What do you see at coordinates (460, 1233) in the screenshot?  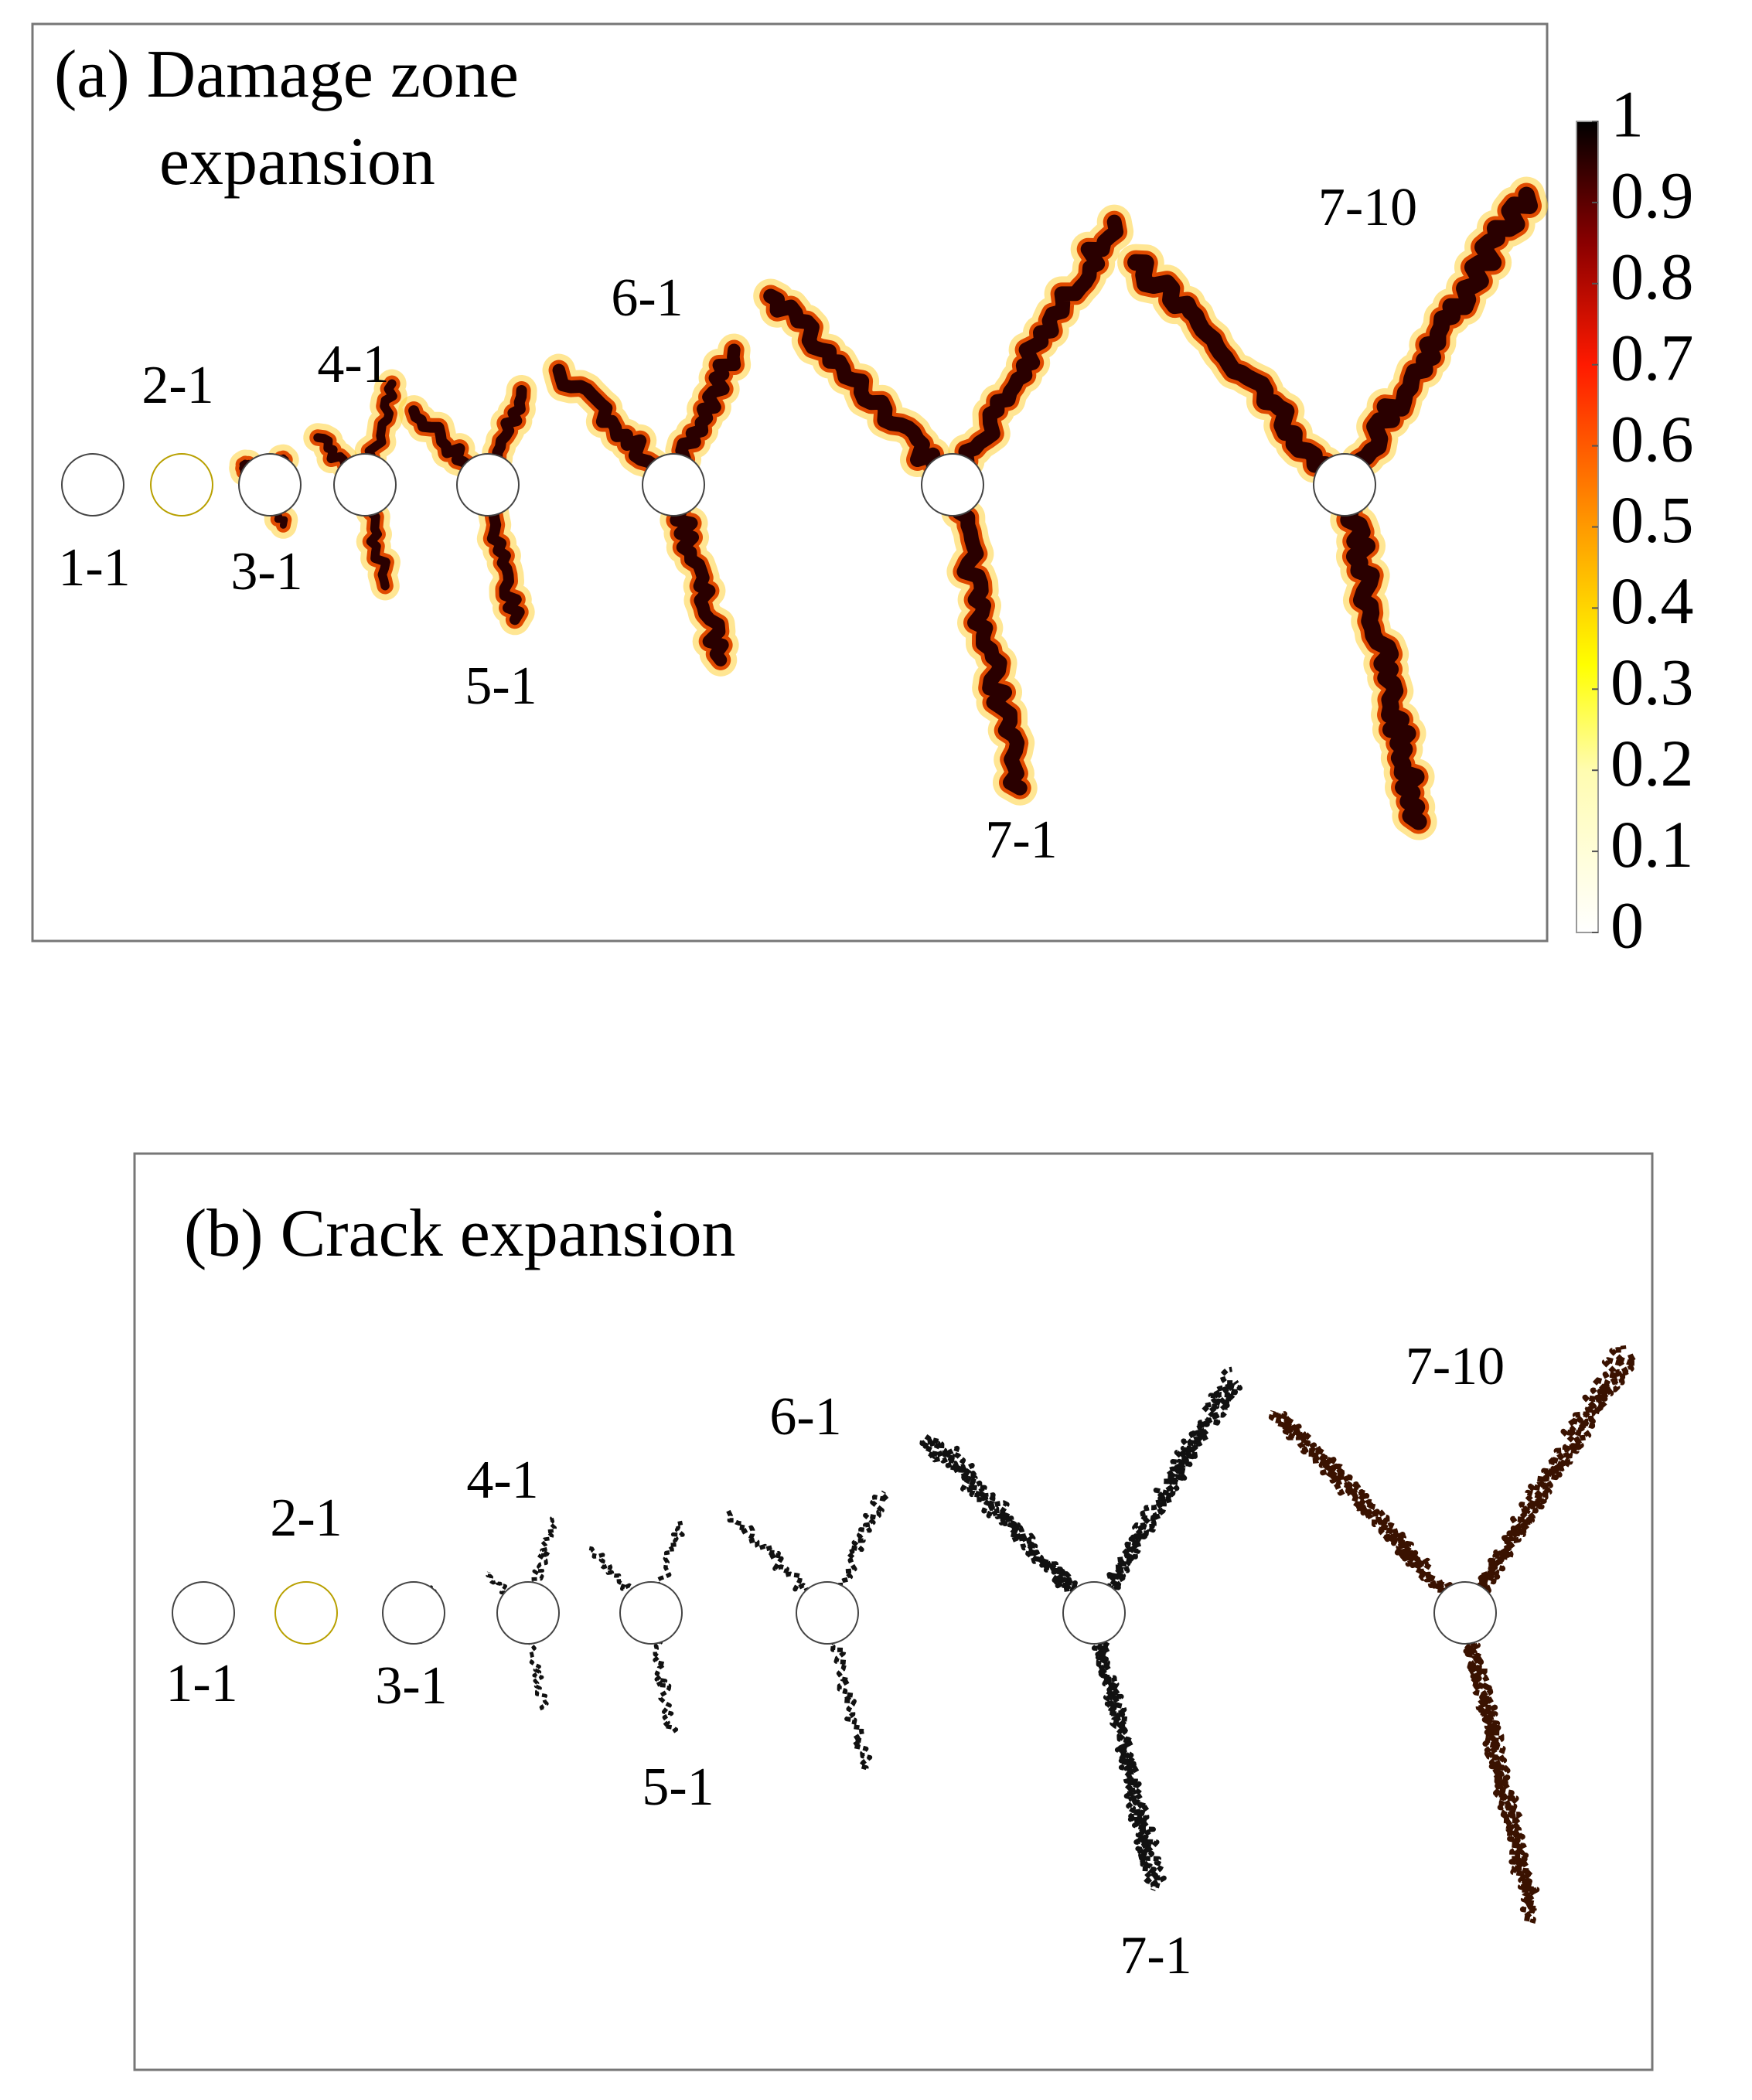 I see `panel-b-title: (b) Crack expansion` at bounding box center [460, 1233].